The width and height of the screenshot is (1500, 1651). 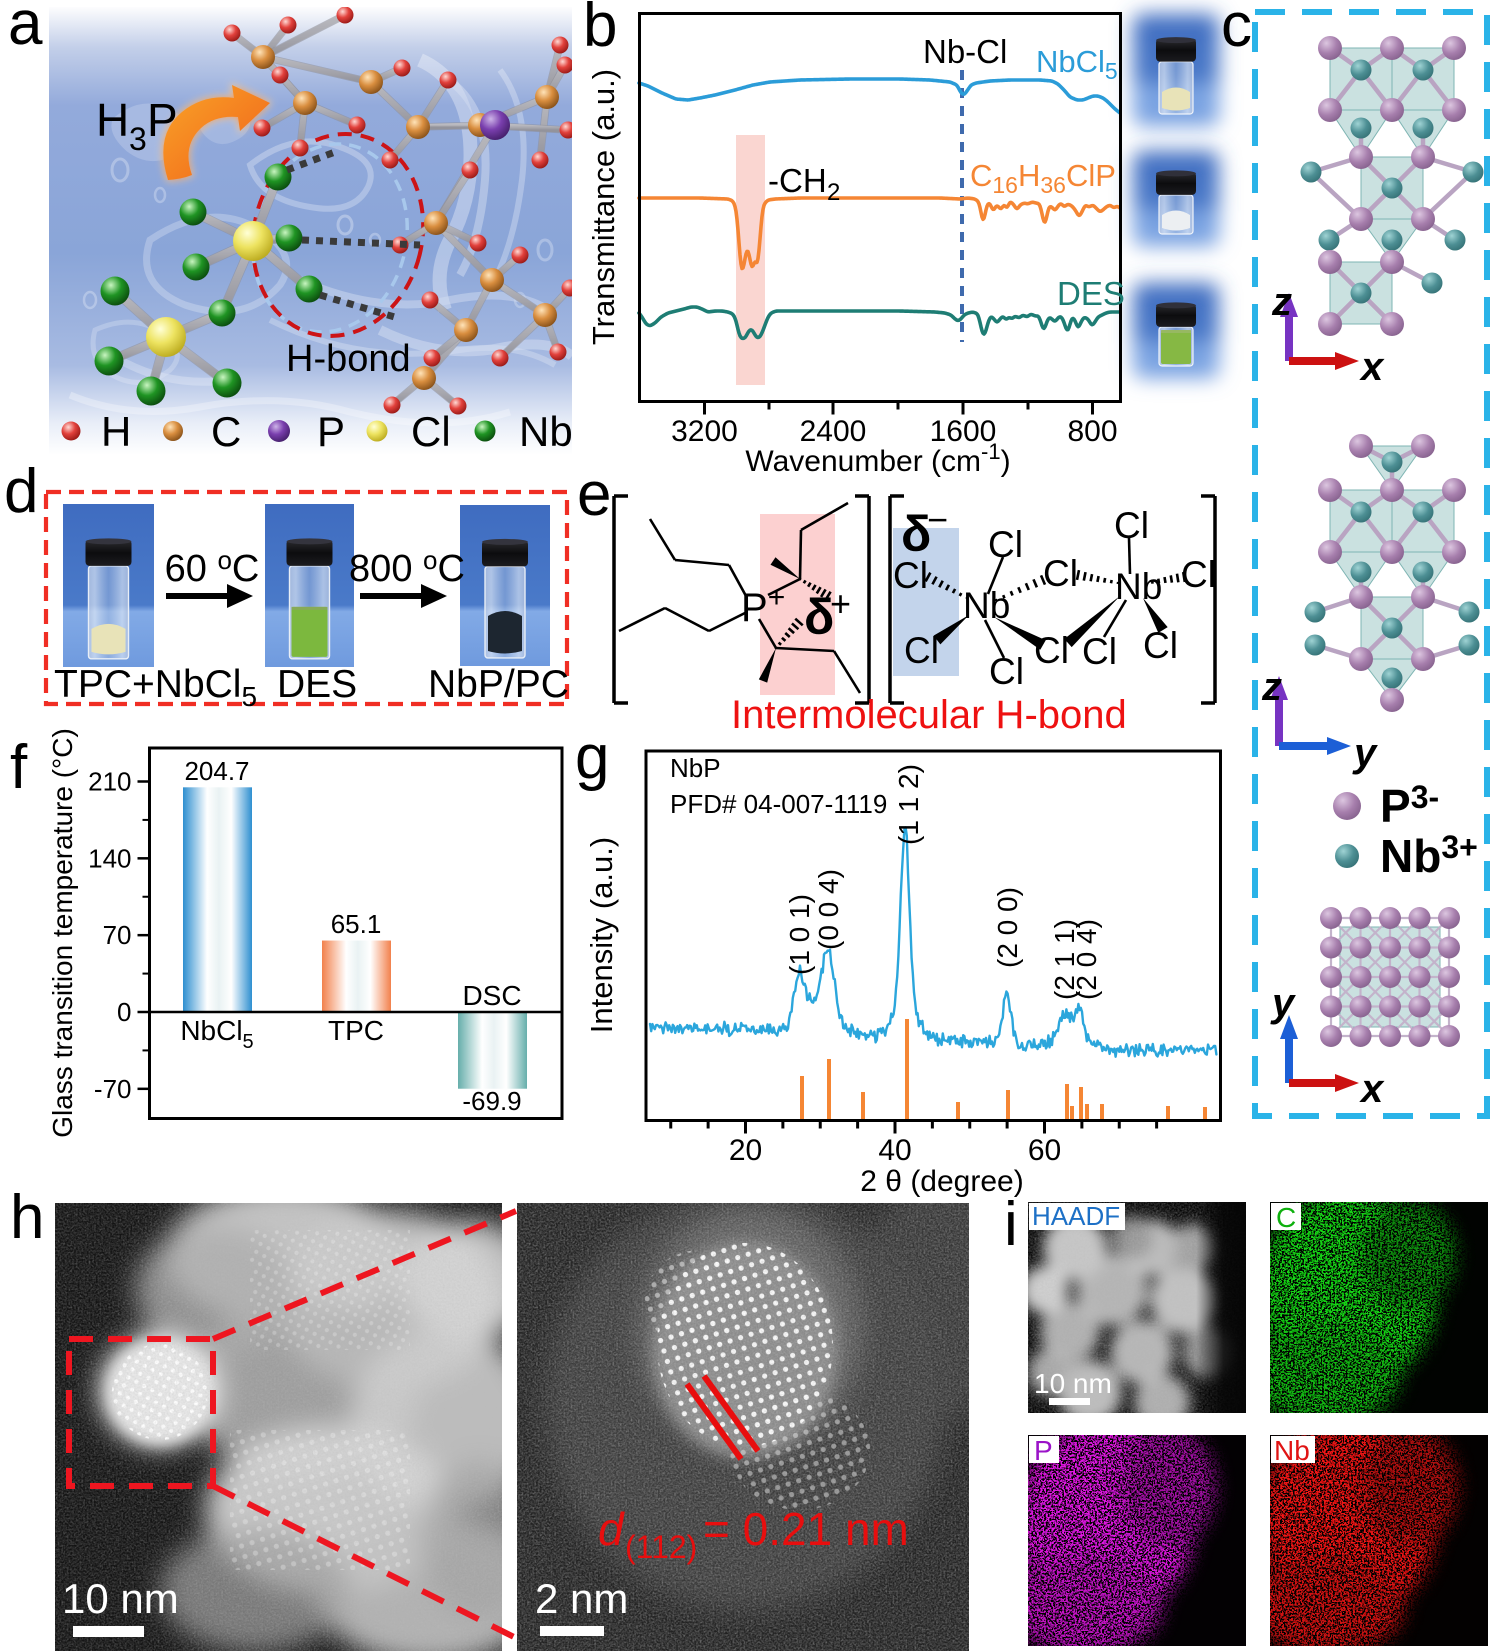 What do you see at coordinates (581, 1598) in the screenshot?
I see `svg-text: 2 nm` at bounding box center [581, 1598].